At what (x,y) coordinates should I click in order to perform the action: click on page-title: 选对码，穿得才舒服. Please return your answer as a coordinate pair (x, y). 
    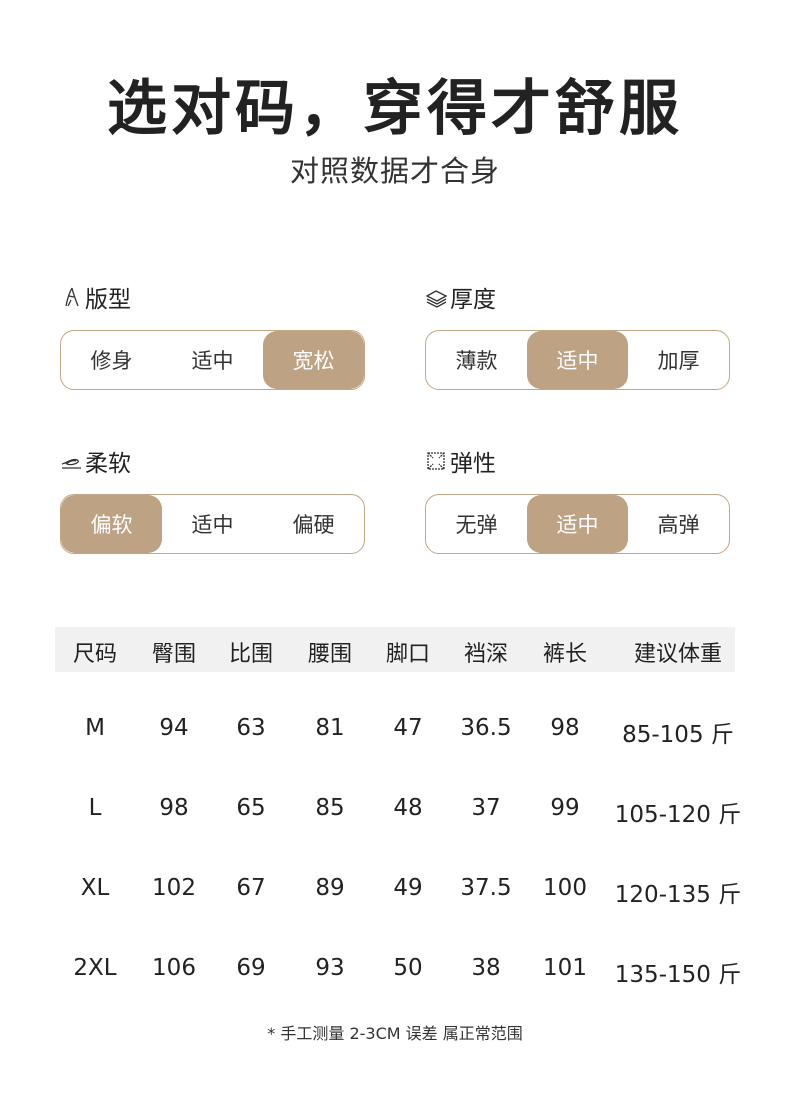
    Looking at the image, I should click on (395, 109).